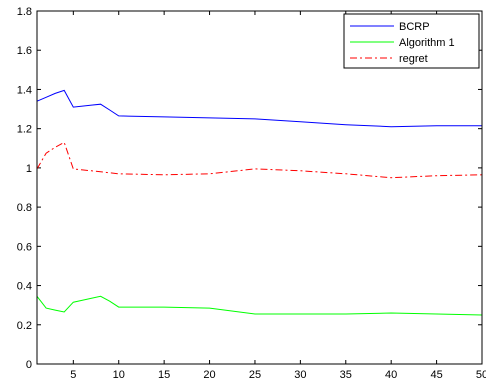 The height and width of the screenshot is (384, 486). I want to click on x-tick-label: 20, so click(209, 375).